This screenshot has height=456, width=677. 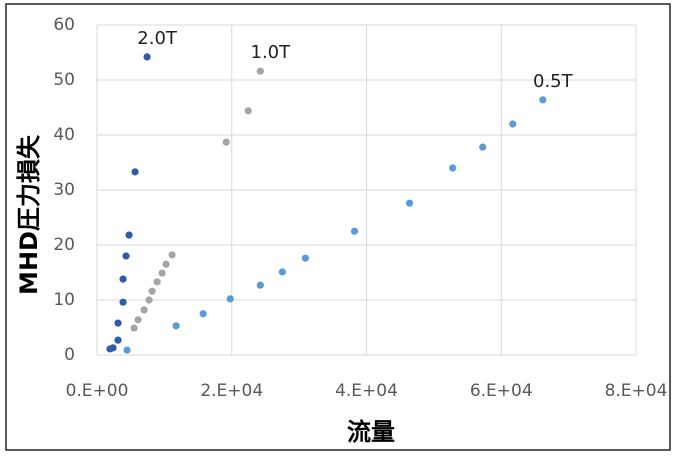 I want to click on y-tick-label: 60, so click(x=64, y=25).